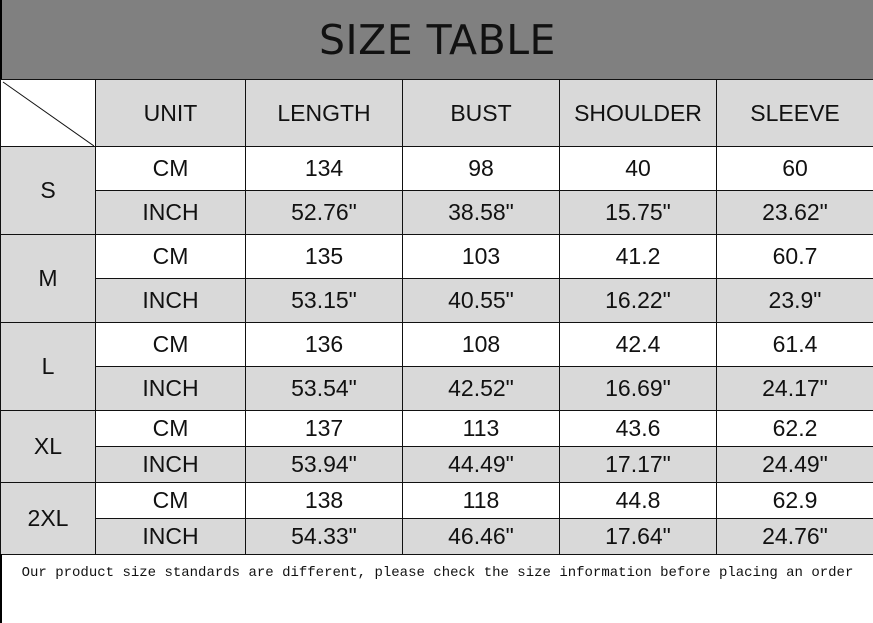 The width and height of the screenshot is (873, 623). Describe the element at coordinates (794, 168) in the screenshot. I see `value-cell: 60` at that location.